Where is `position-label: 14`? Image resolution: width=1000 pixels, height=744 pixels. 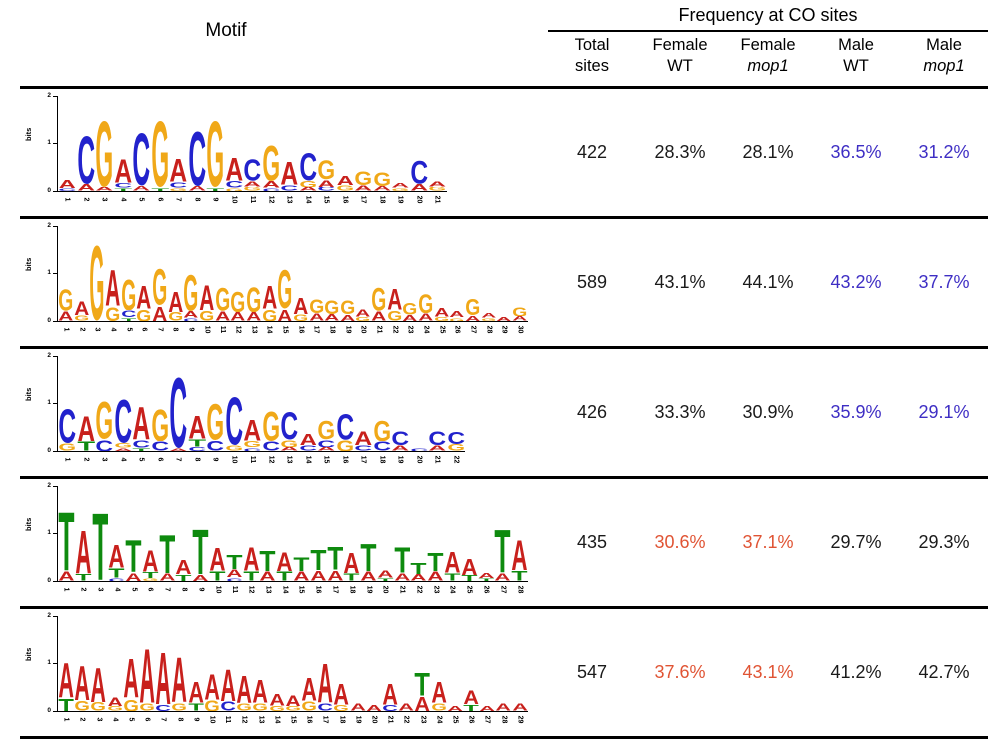
position-label: 14 is located at coordinates (269, 329).